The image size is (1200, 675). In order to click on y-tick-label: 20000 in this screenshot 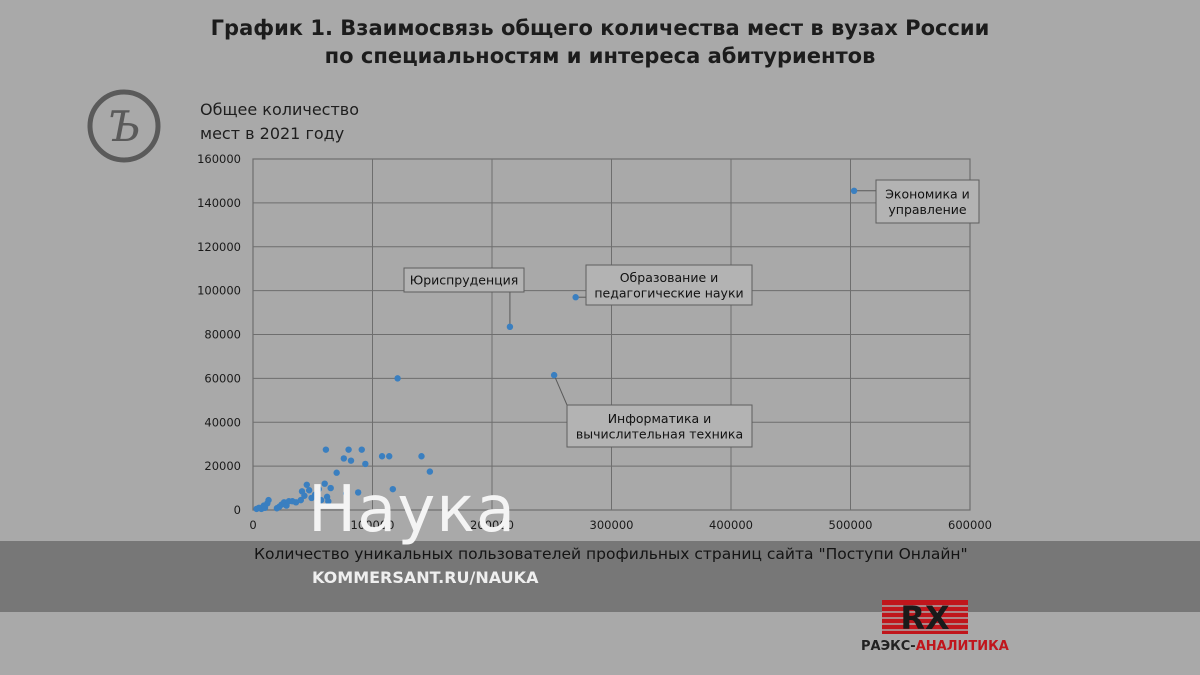, I will do `click(222, 466)`.